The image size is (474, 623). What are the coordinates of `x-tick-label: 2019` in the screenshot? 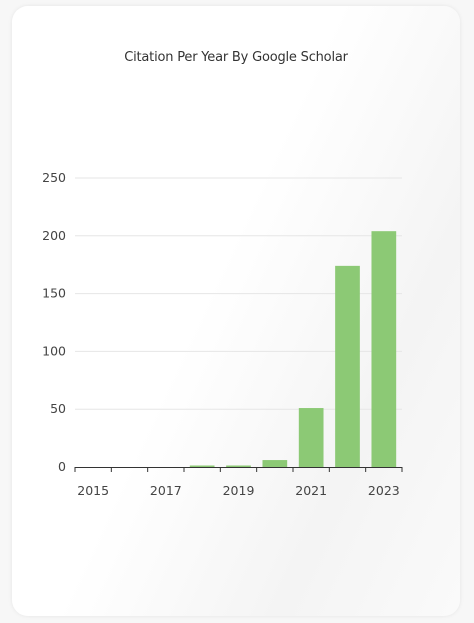 It's located at (239, 490).